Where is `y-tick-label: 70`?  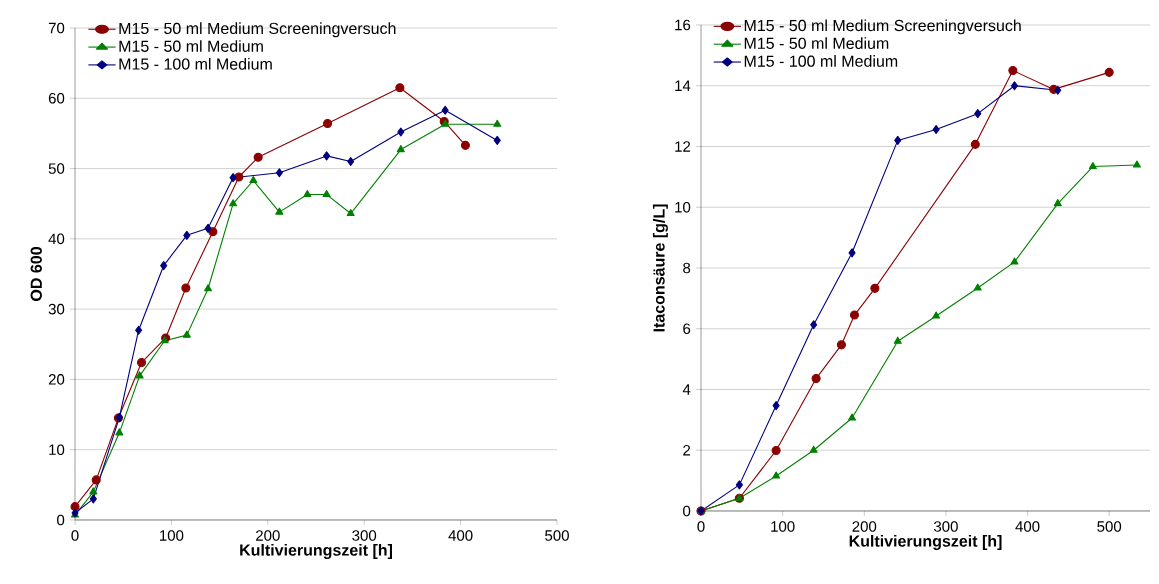
y-tick-label: 70 is located at coordinates (56, 28).